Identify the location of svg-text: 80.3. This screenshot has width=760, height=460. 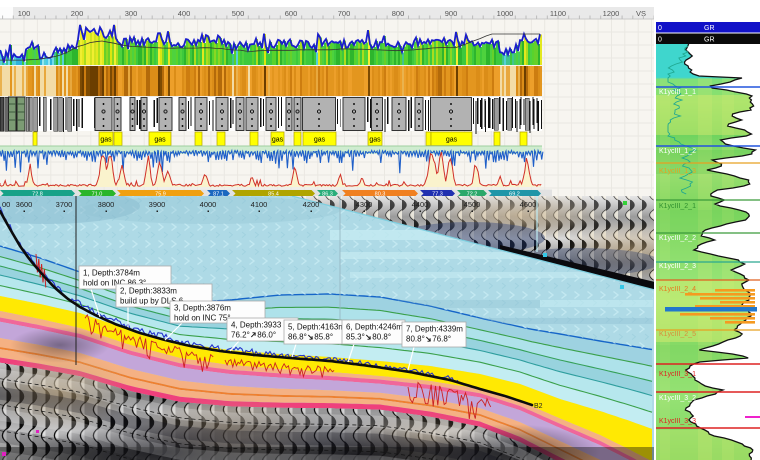
(380, 195).